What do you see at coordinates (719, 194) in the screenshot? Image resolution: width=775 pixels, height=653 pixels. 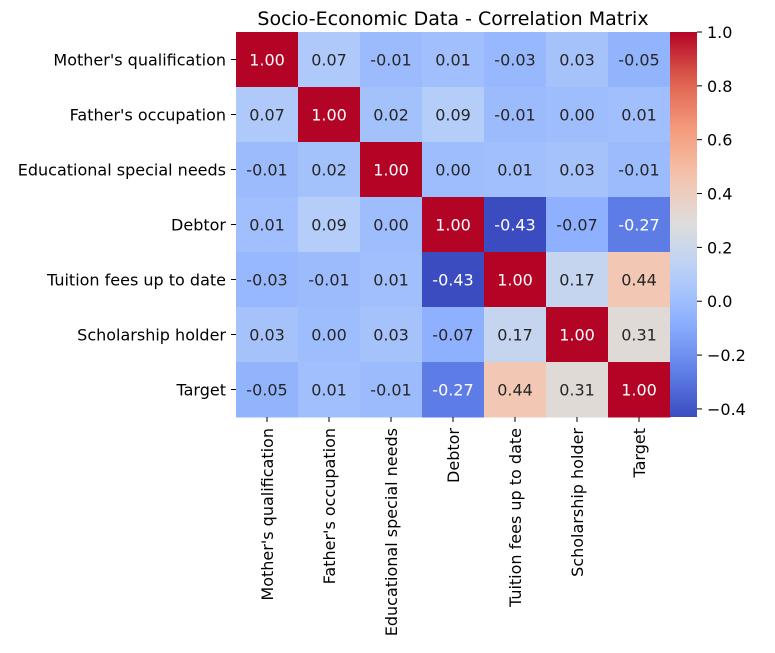 I see `colorbar-tick-label: 0.4` at bounding box center [719, 194].